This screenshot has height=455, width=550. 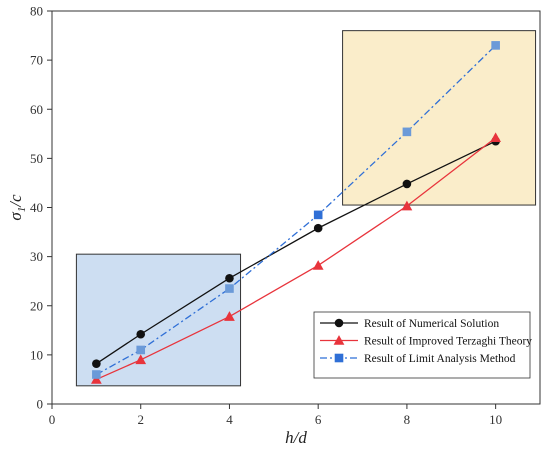 I want to click on x-tick-label: 10, so click(x=495, y=419).